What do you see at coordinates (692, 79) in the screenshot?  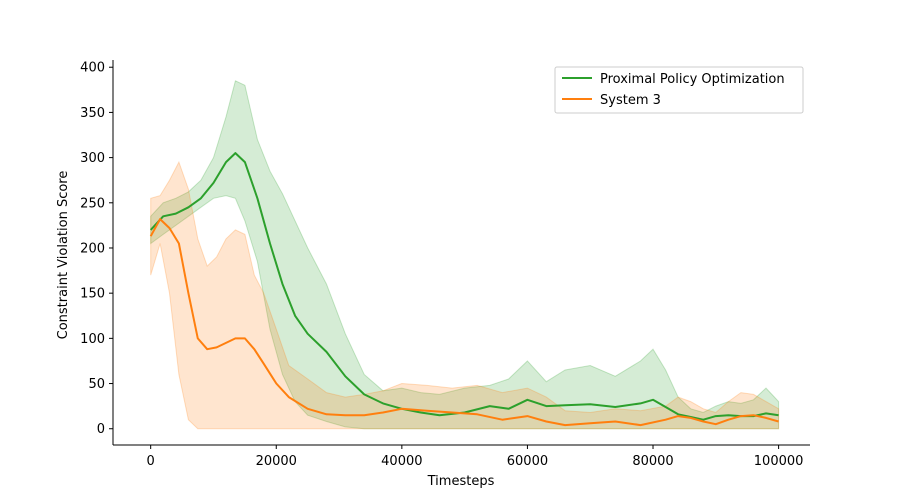 I see `legend-label-ppo: Proximal Policy Optimization` at bounding box center [692, 79].